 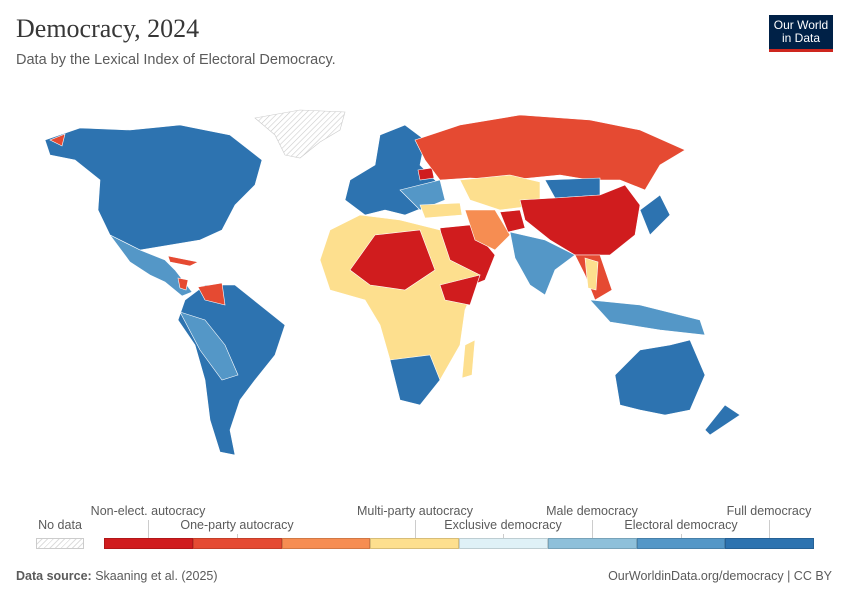 I want to click on legend-label: Multi-party autocracy, so click(x=415, y=511).